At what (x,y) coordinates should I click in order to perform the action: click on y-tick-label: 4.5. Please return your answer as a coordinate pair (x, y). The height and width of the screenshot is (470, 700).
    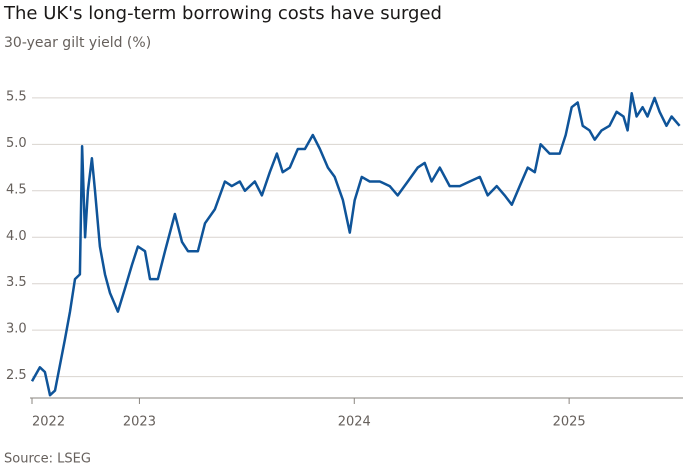
    Looking at the image, I should click on (16, 189).